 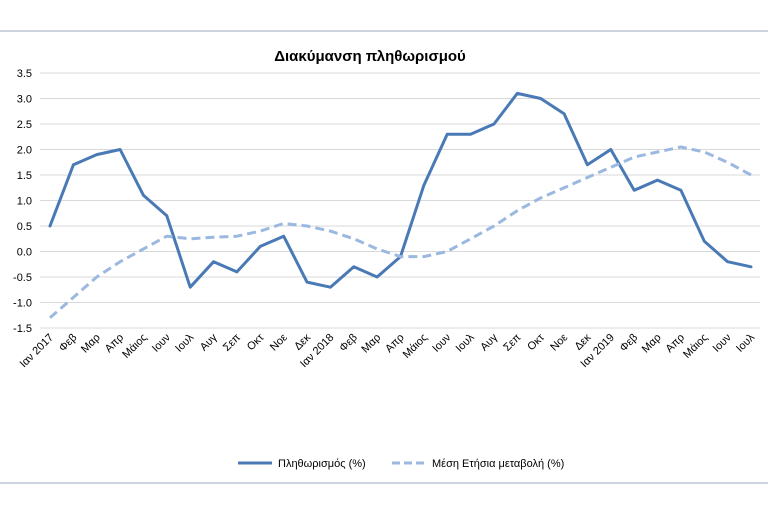 What do you see at coordinates (22, 329) in the screenshot?
I see `y-tick-label: -1.5` at bounding box center [22, 329].